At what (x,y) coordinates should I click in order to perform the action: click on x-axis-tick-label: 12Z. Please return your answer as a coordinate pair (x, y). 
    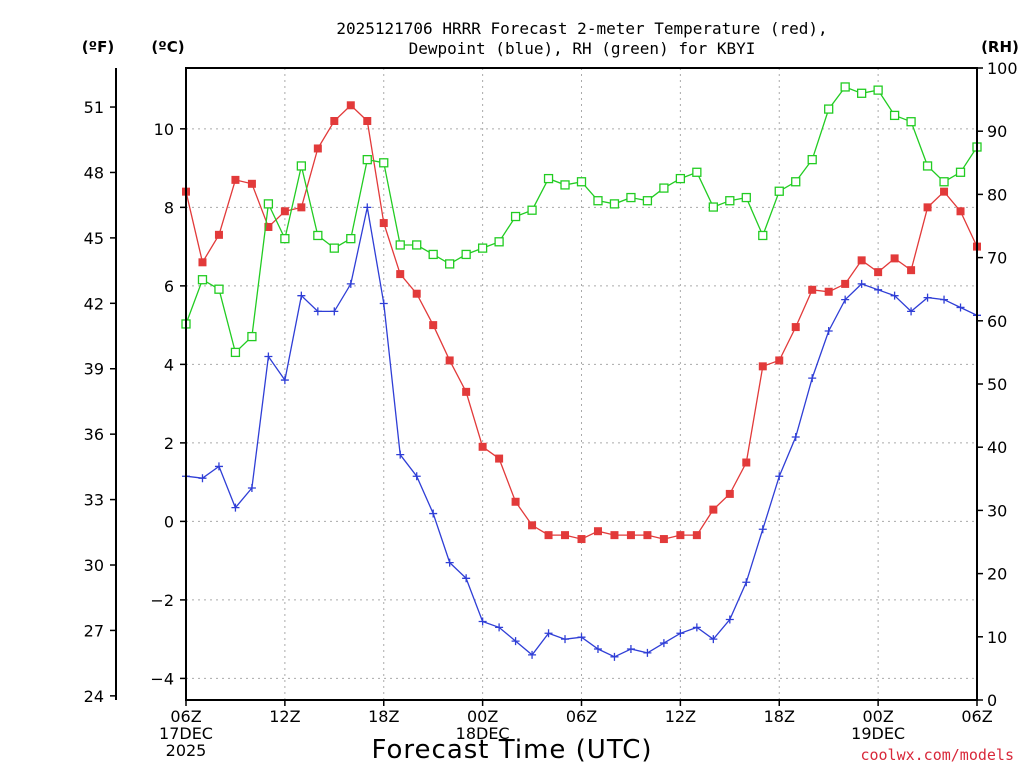
    Looking at the image, I should click on (284, 716).